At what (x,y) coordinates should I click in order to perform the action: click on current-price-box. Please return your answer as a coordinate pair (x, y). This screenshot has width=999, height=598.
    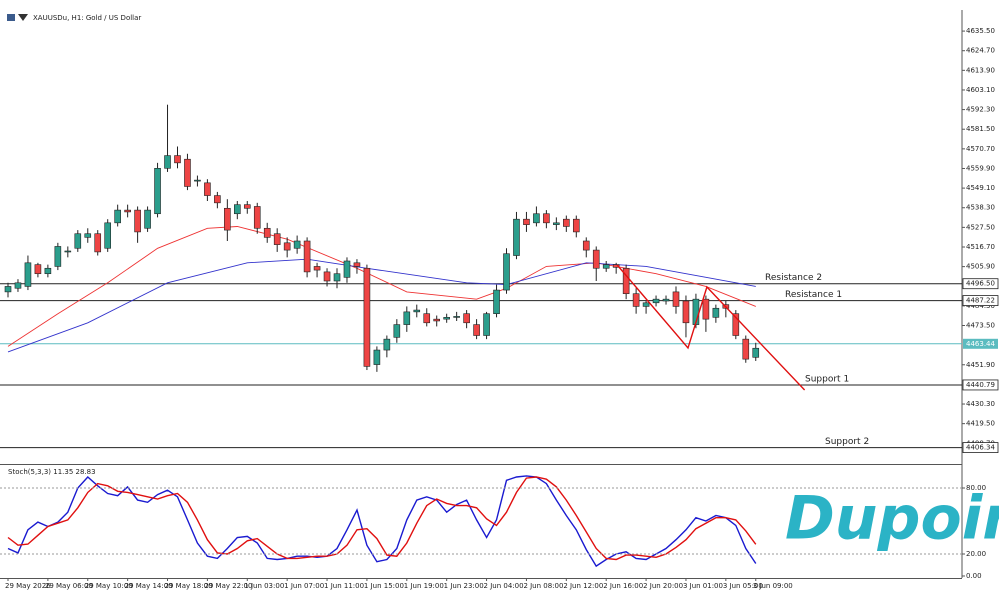
    Looking at the image, I should click on (980, 343).